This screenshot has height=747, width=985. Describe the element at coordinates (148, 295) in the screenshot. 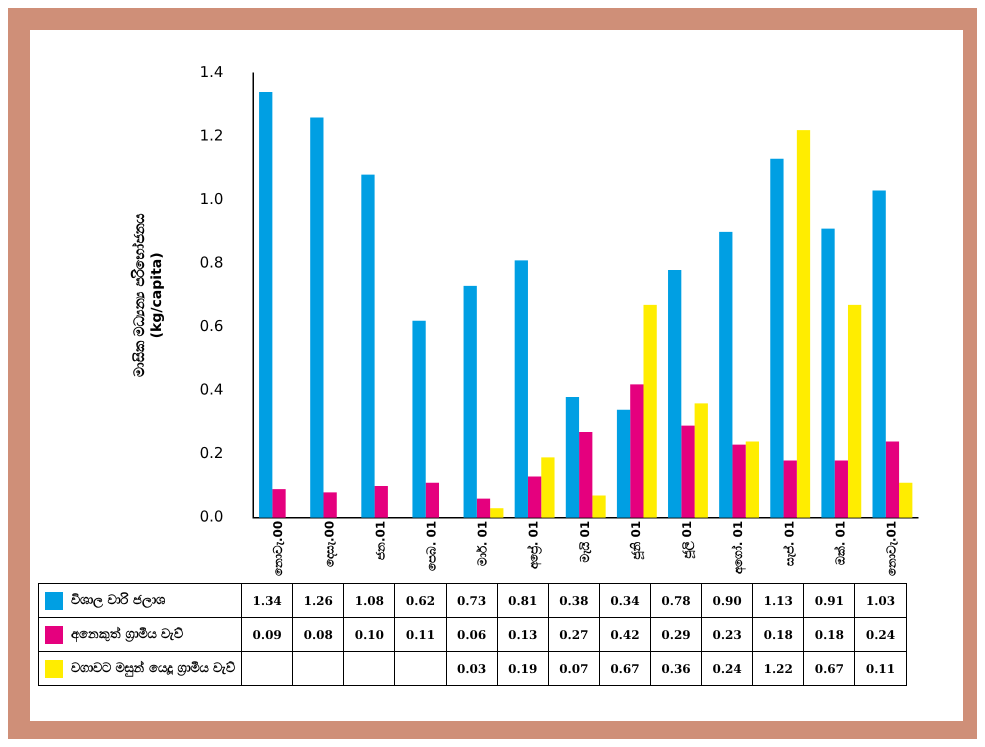

I see `y-axis-title: මාසික මධ්‍යන්‍ය පරිභෝජනය (kg/capita)` at that location.